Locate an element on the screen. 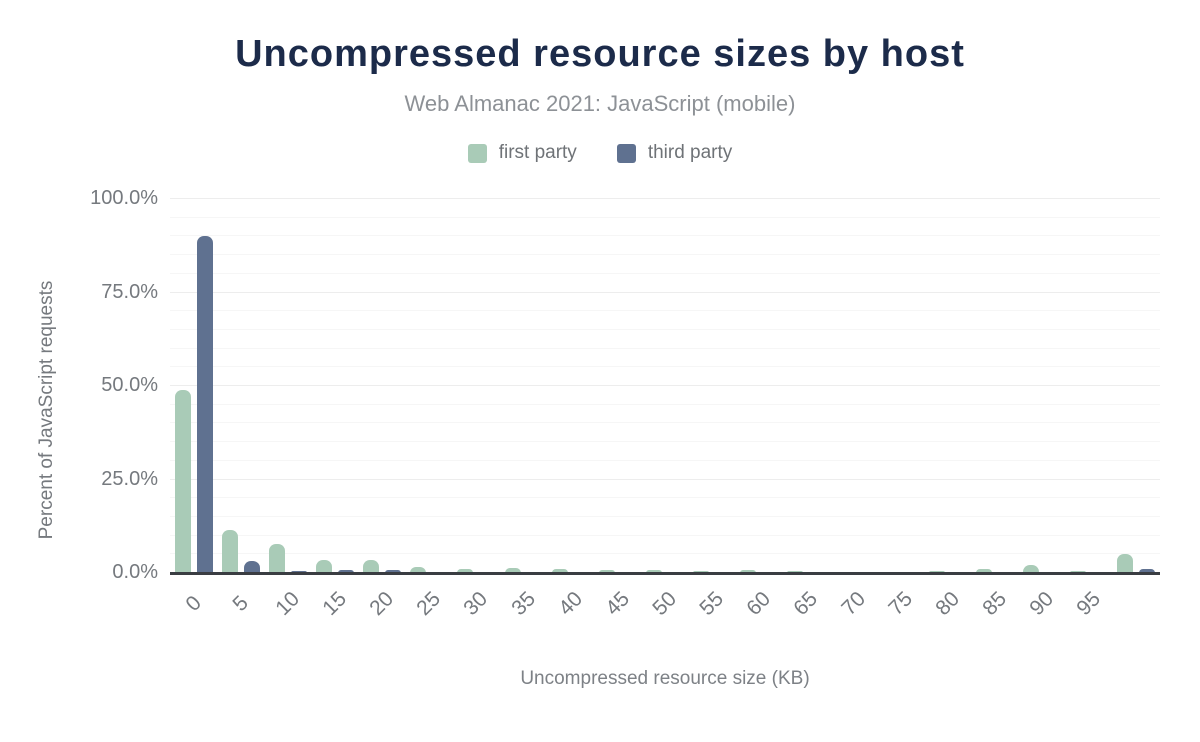  bar-first-party-60kb is located at coordinates (748, 571).